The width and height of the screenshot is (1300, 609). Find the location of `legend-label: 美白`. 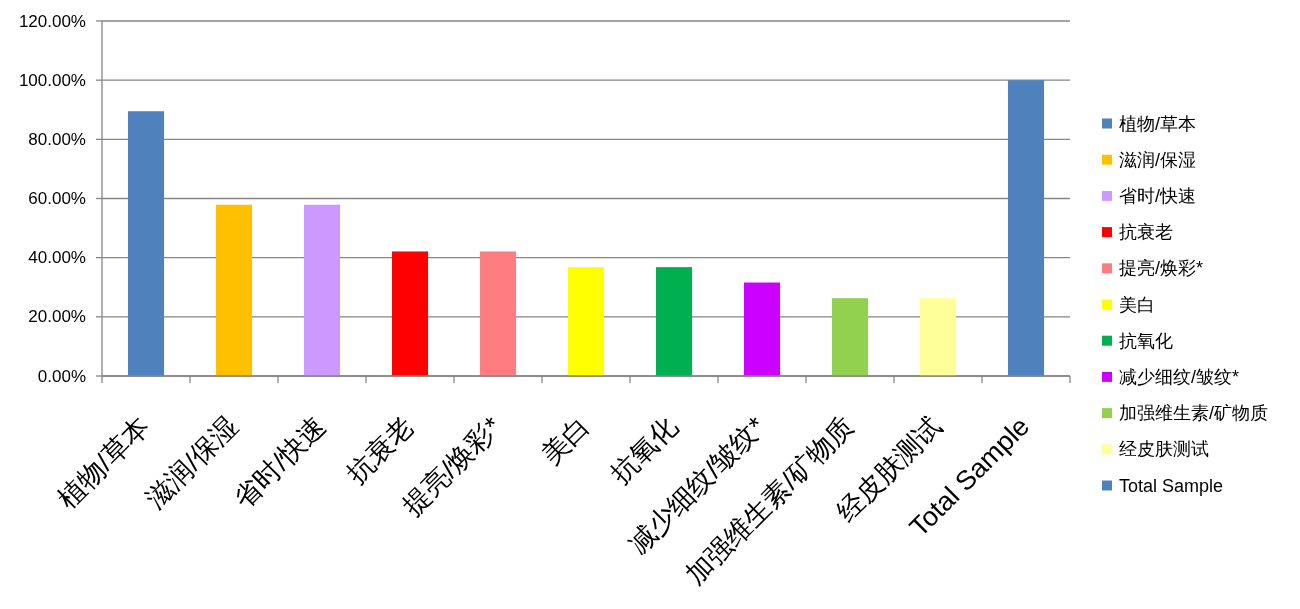

legend-label: 美白 is located at coordinates (1137, 304).